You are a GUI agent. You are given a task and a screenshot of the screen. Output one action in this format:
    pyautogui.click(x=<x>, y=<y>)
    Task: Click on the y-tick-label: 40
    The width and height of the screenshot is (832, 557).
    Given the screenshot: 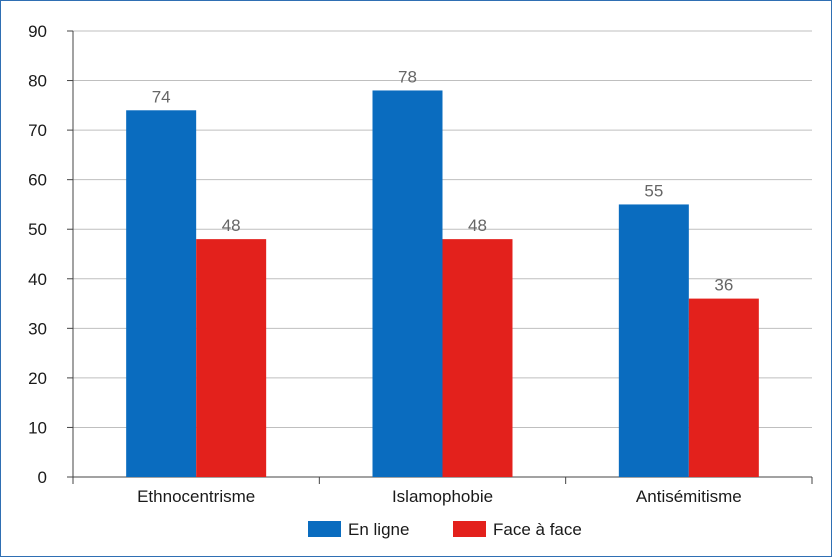 What is the action you would take?
    pyautogui.click(x=37, y=279)
    